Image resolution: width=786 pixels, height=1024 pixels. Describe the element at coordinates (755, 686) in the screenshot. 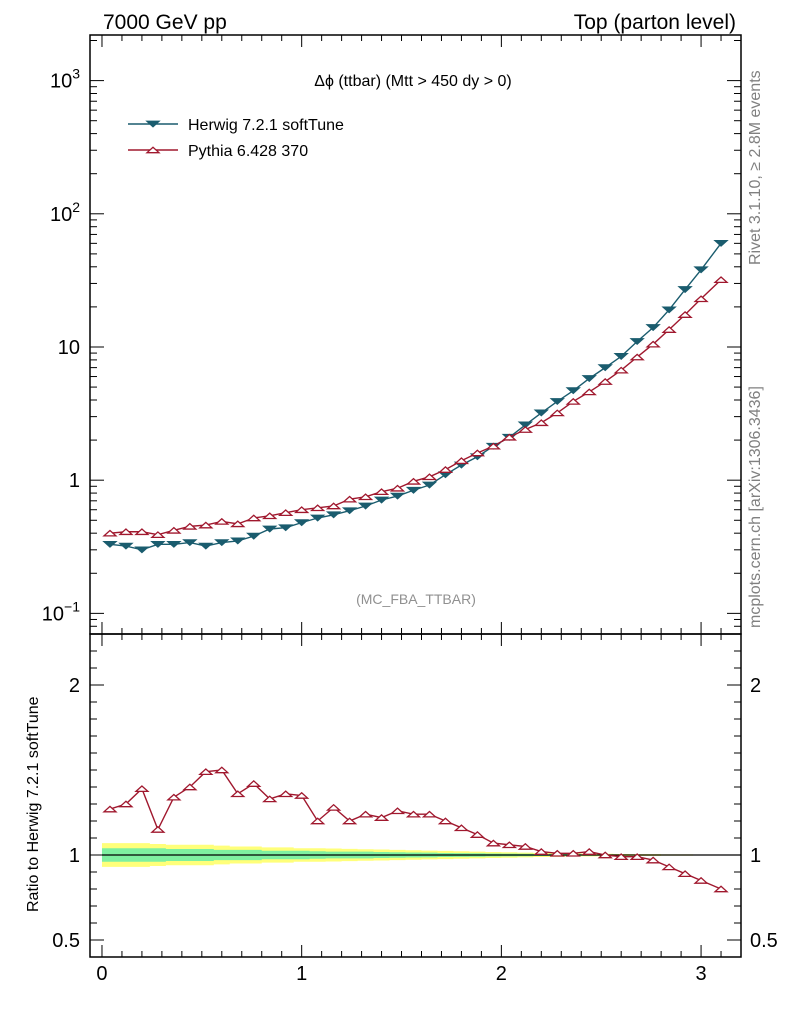

I see `ratio-y-tick-label-right: 2` at that location.